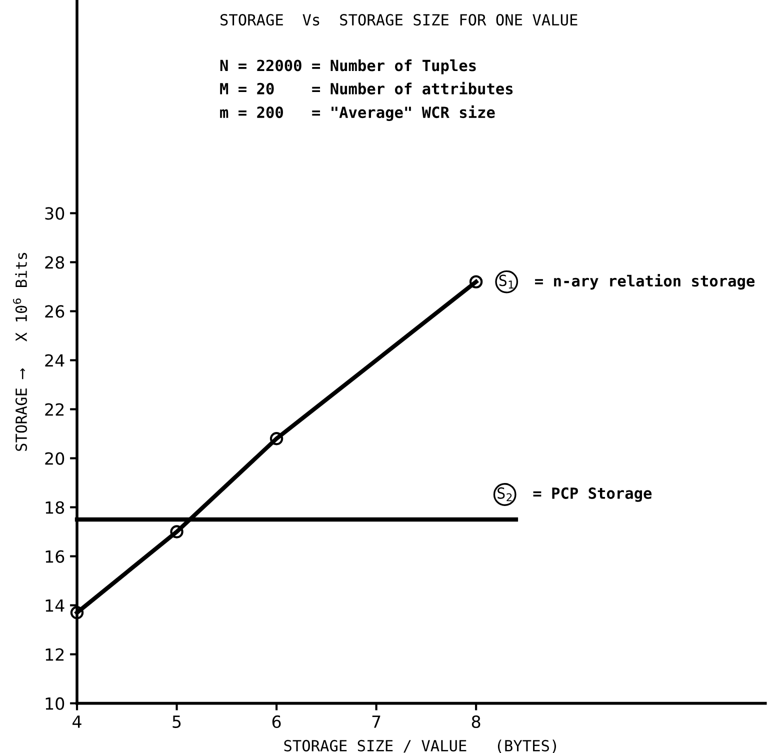  Describe the element at coordinates (505, 494) in the screenshot. I see `series-label: S$_{2}$` at that location.